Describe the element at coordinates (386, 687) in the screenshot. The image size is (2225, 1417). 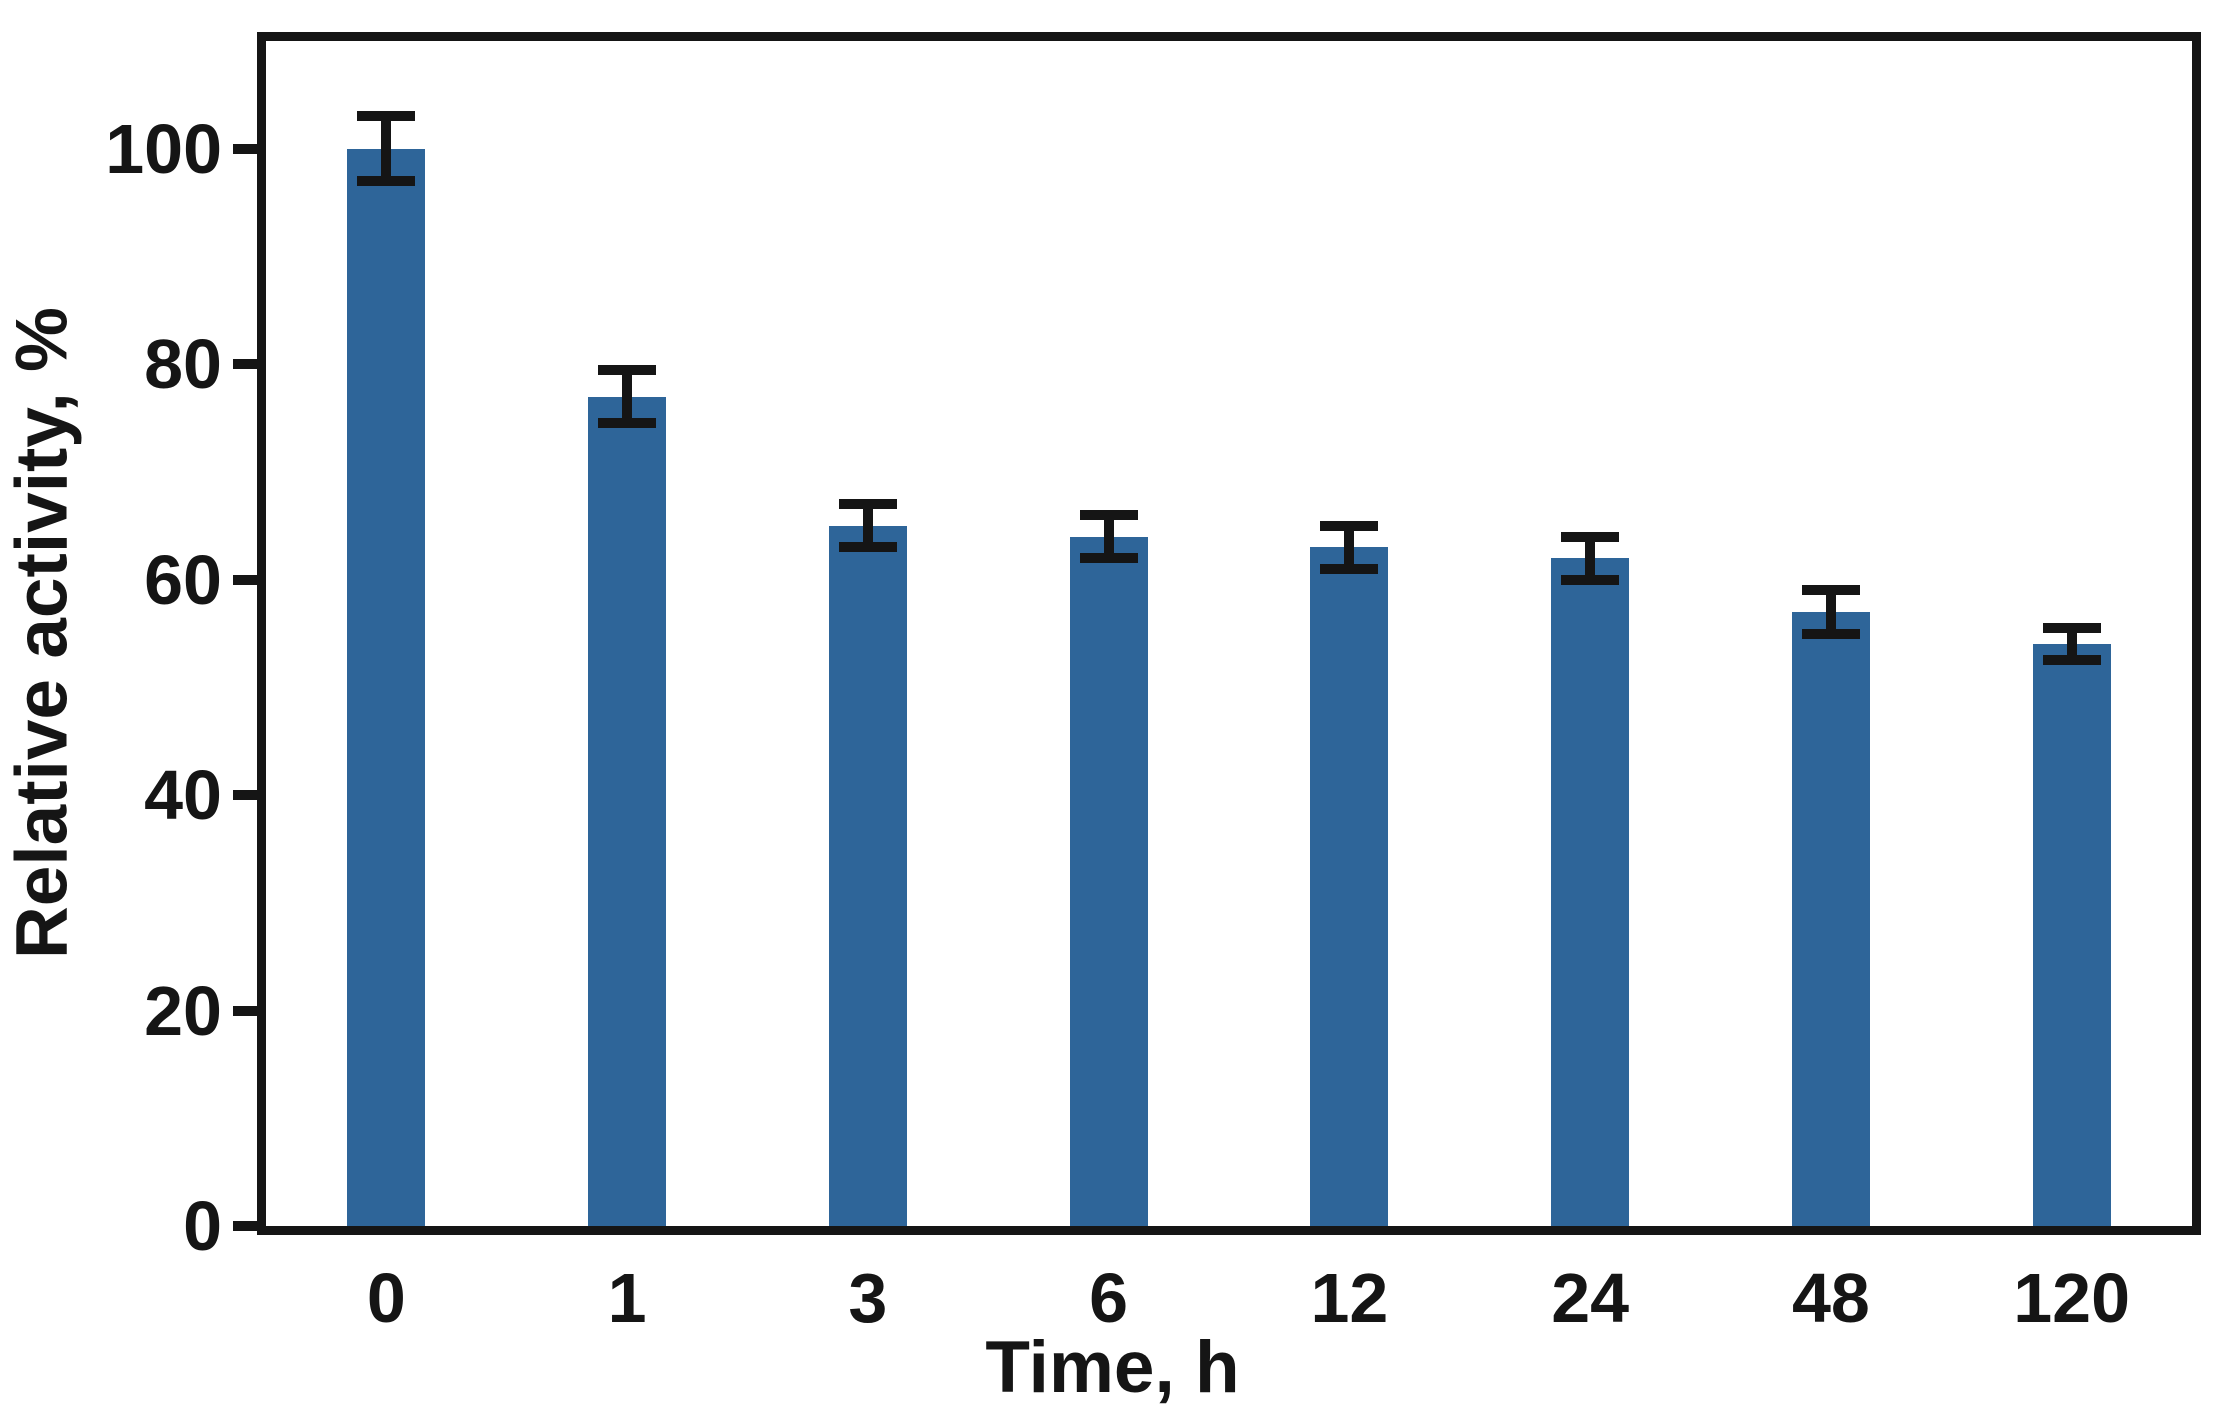
I see `bar-0h` at that location.